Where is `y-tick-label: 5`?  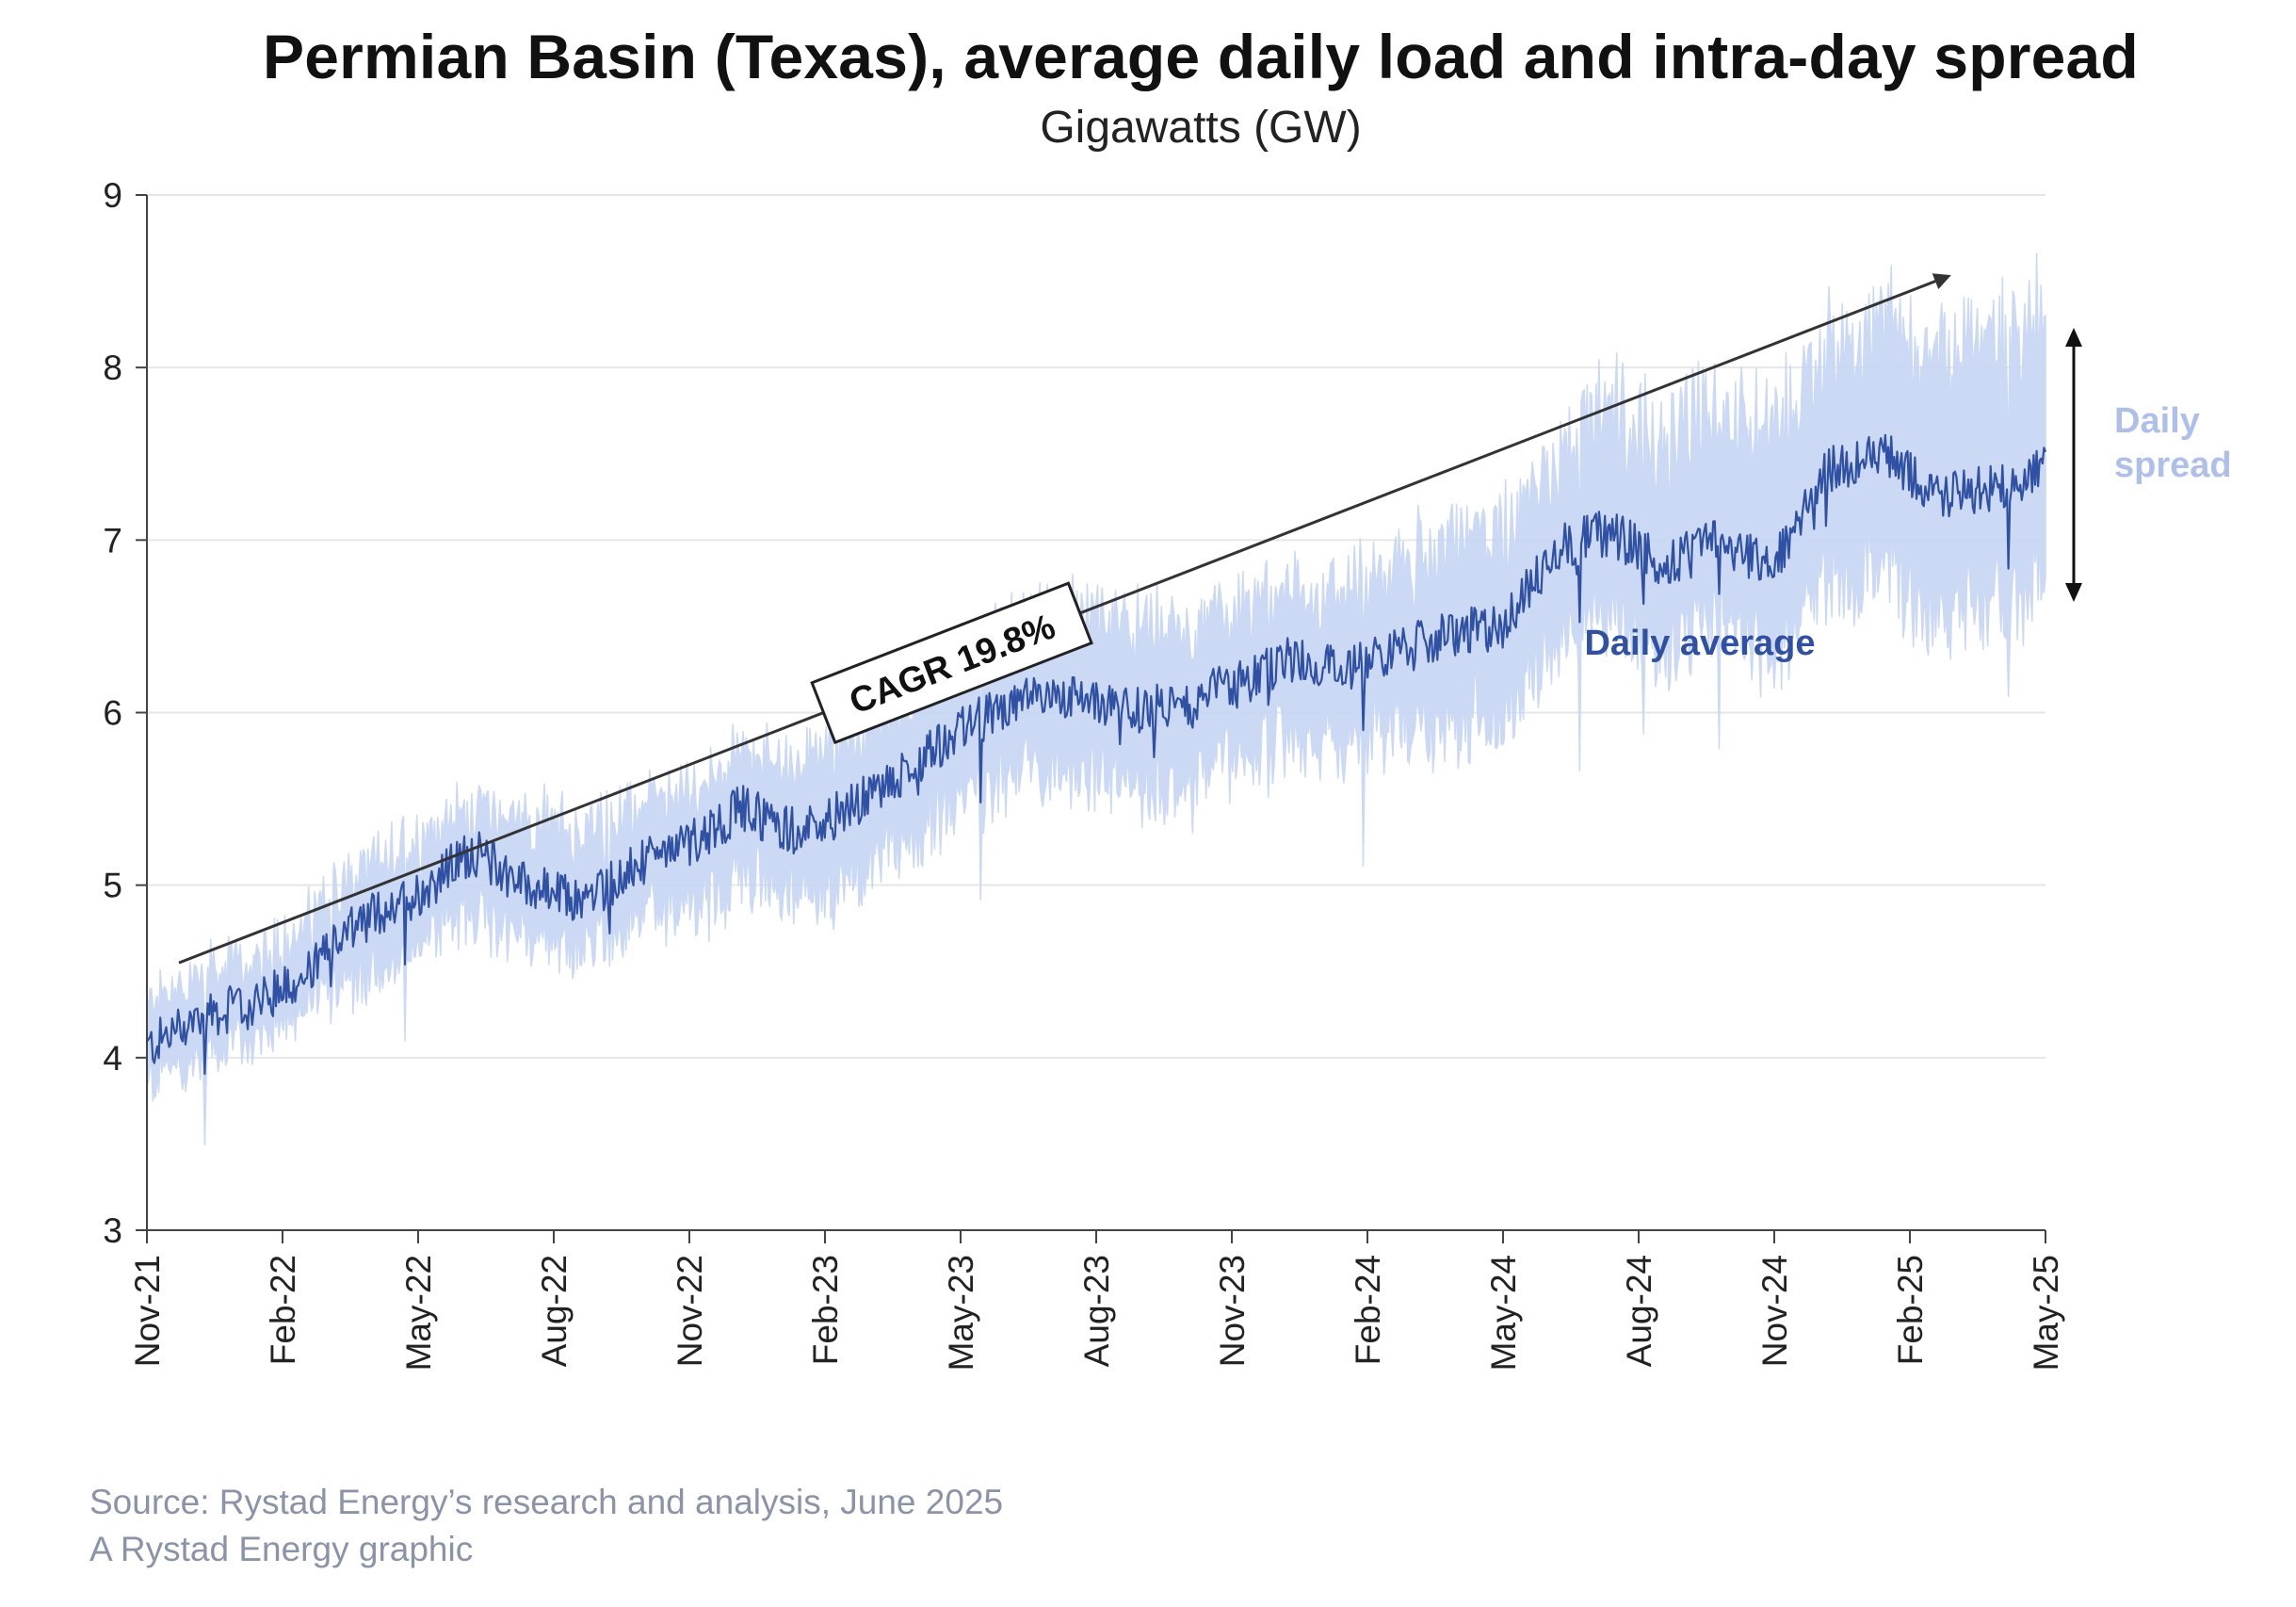
y-tick-label: 5 is located at coordinates (112, 886).